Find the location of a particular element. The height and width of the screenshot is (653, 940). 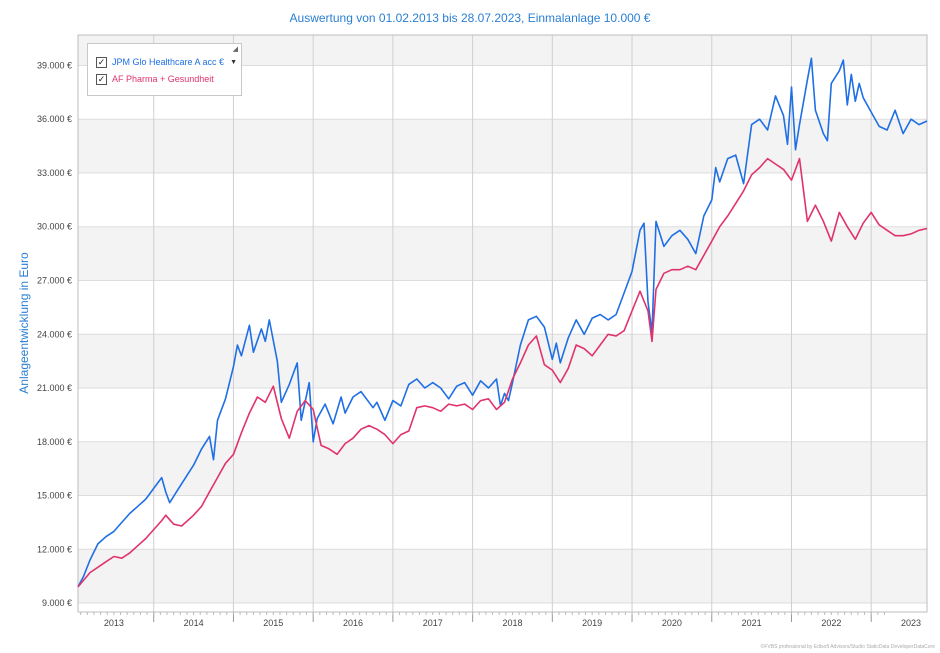

legend-label-jpm: JPM Glo Healthcare A acc € is located at coordinates (168, 62).